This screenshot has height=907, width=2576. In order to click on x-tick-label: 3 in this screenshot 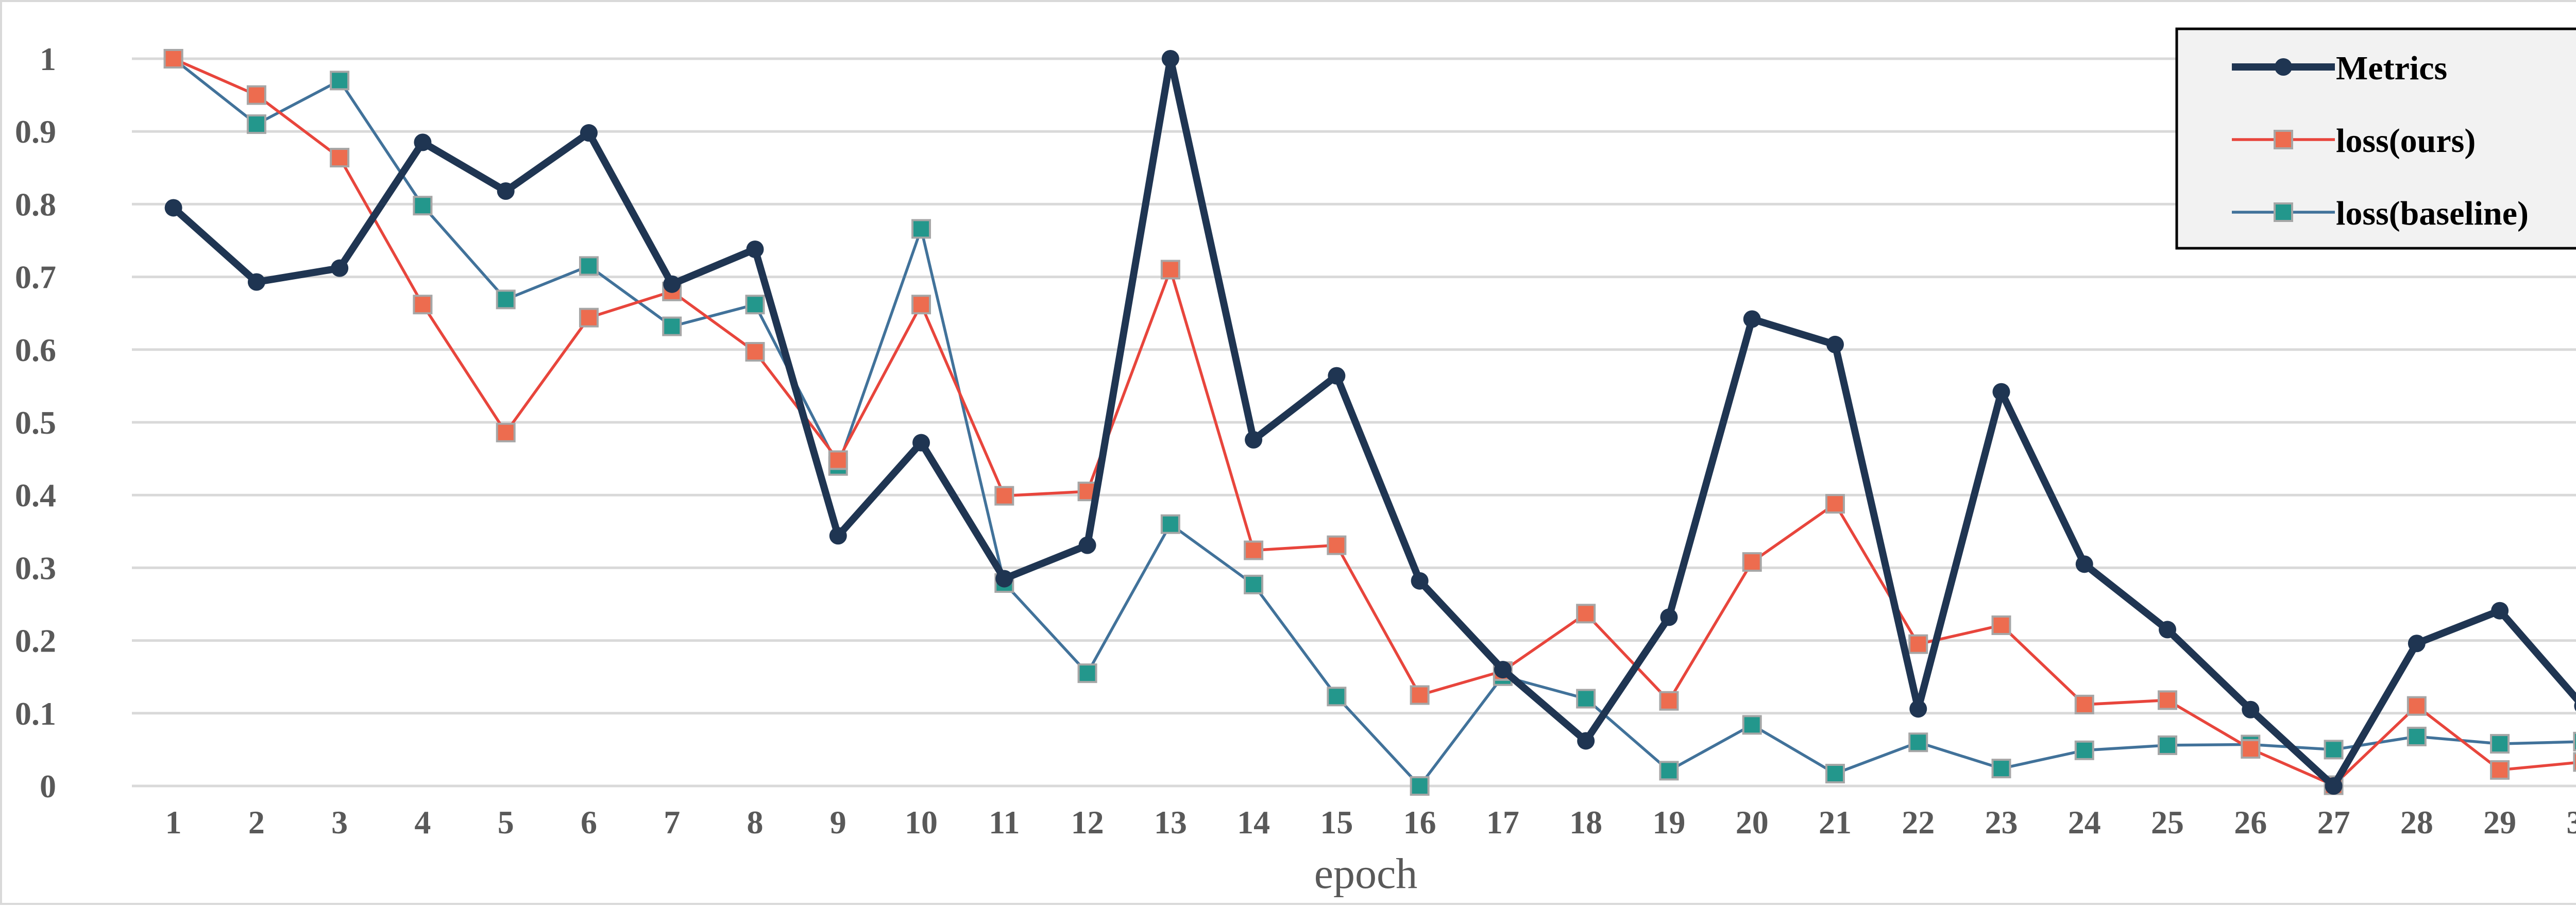, I will do `click(339, 822)`.